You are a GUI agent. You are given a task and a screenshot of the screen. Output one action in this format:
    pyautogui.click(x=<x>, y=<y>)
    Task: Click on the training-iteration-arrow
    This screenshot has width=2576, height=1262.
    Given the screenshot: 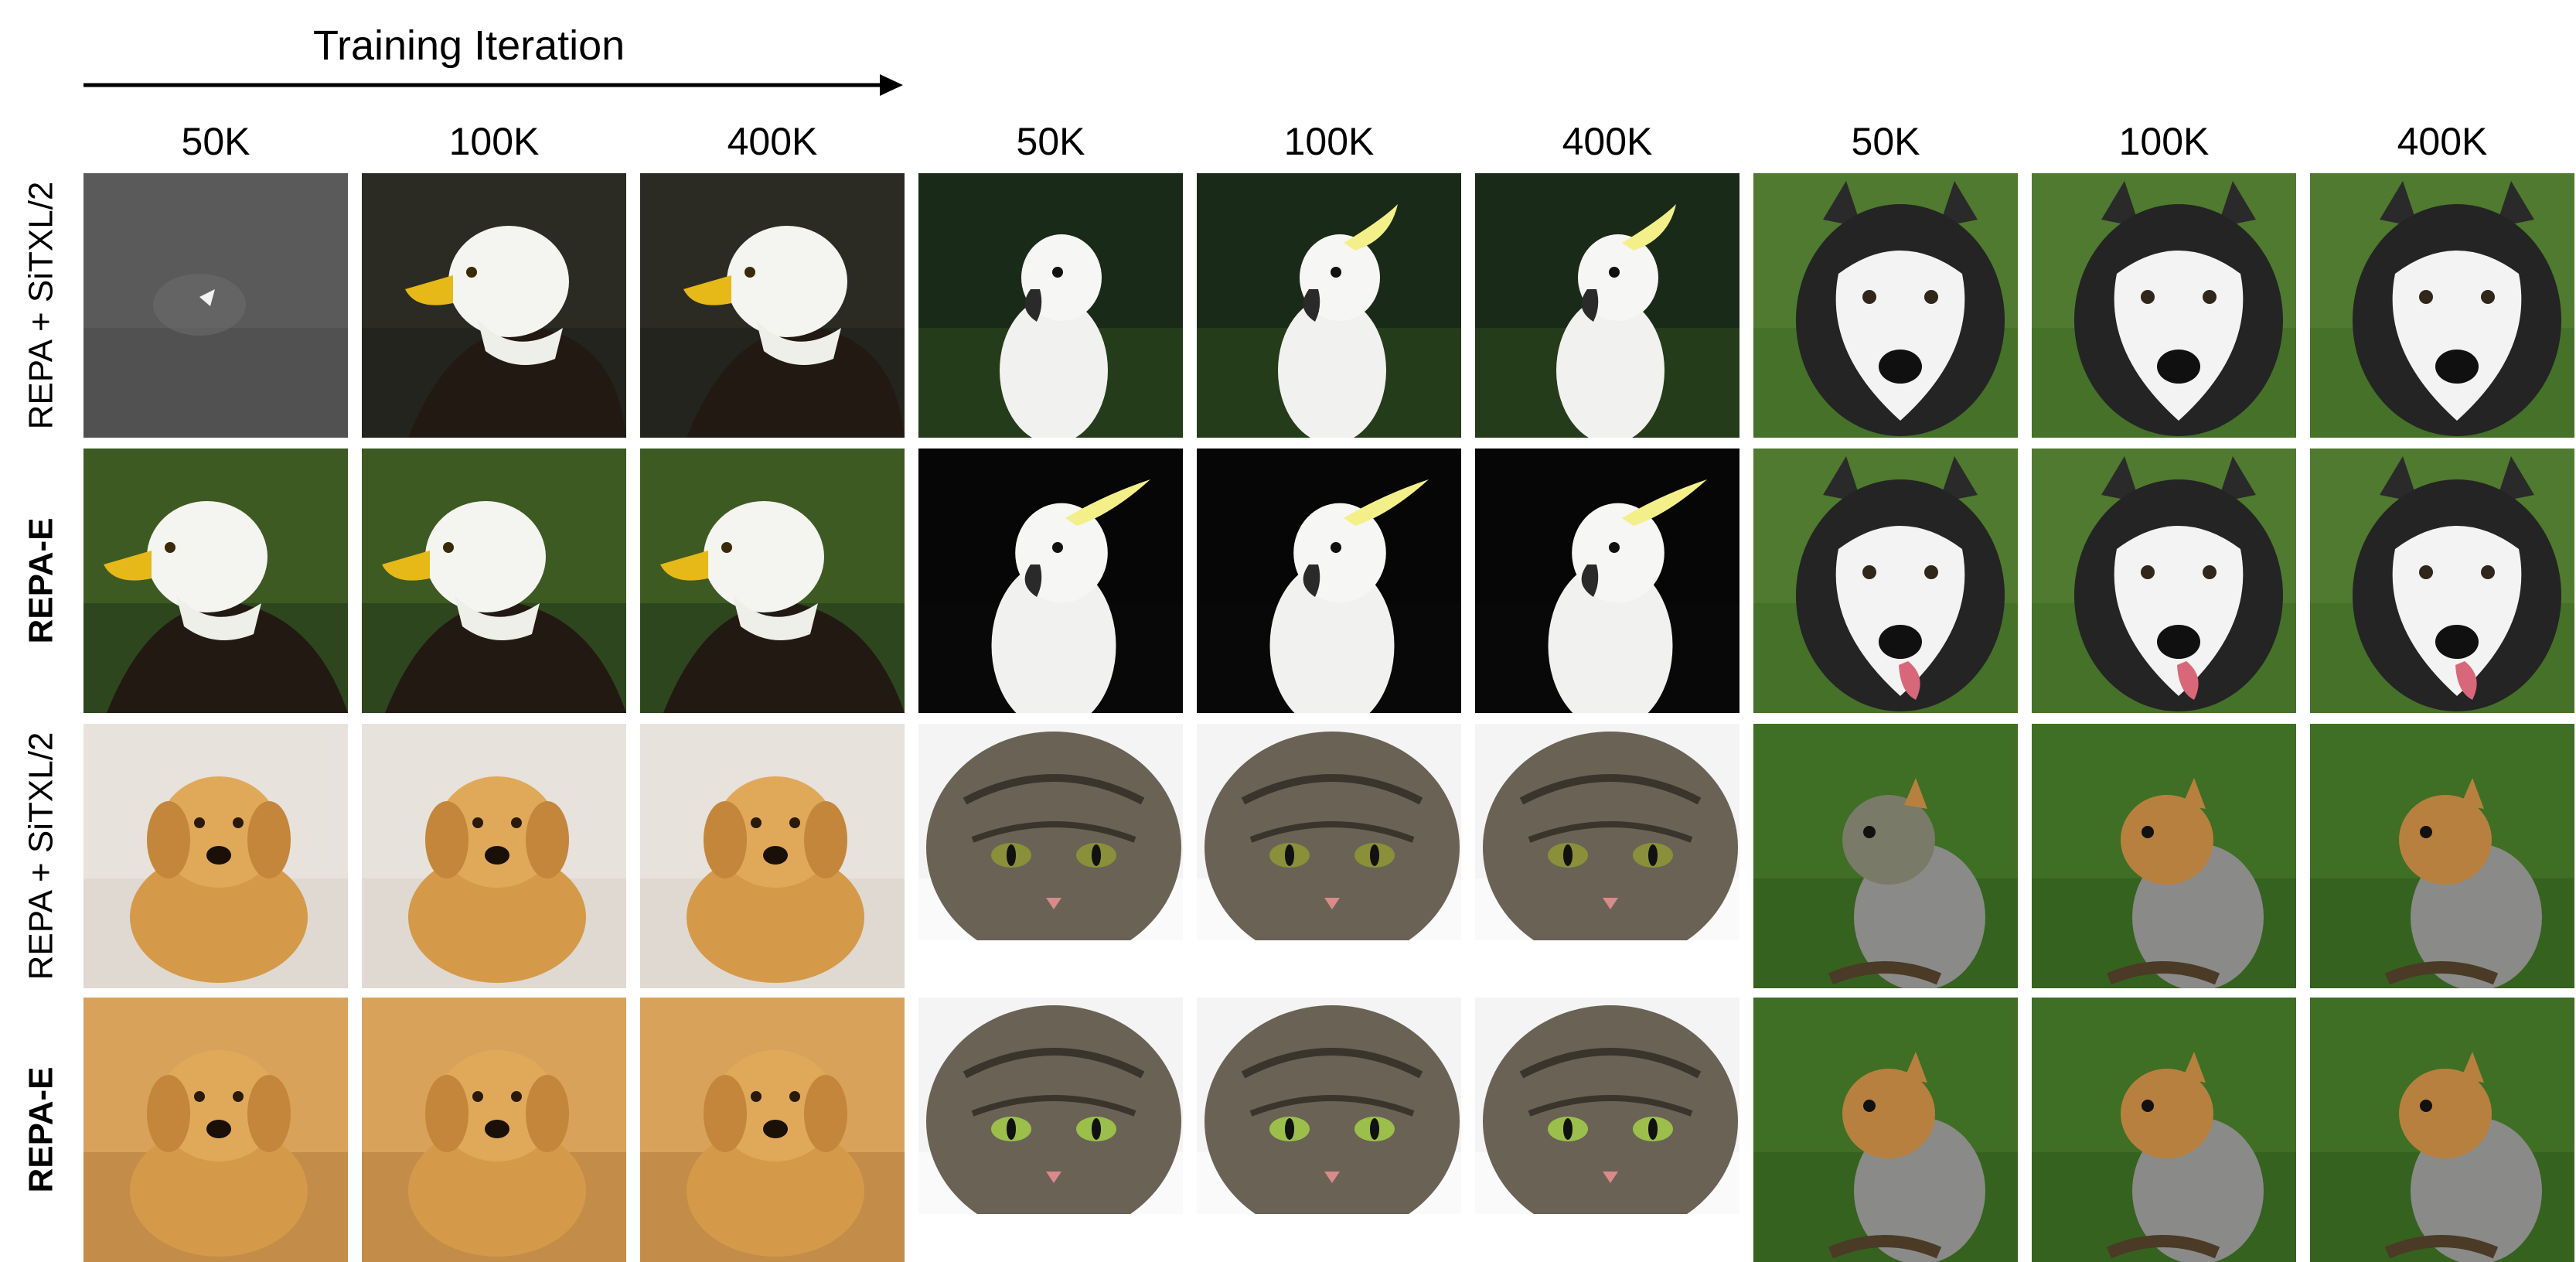 What is the action you would take?
    pyautogui.click(x=493, y=85)
    